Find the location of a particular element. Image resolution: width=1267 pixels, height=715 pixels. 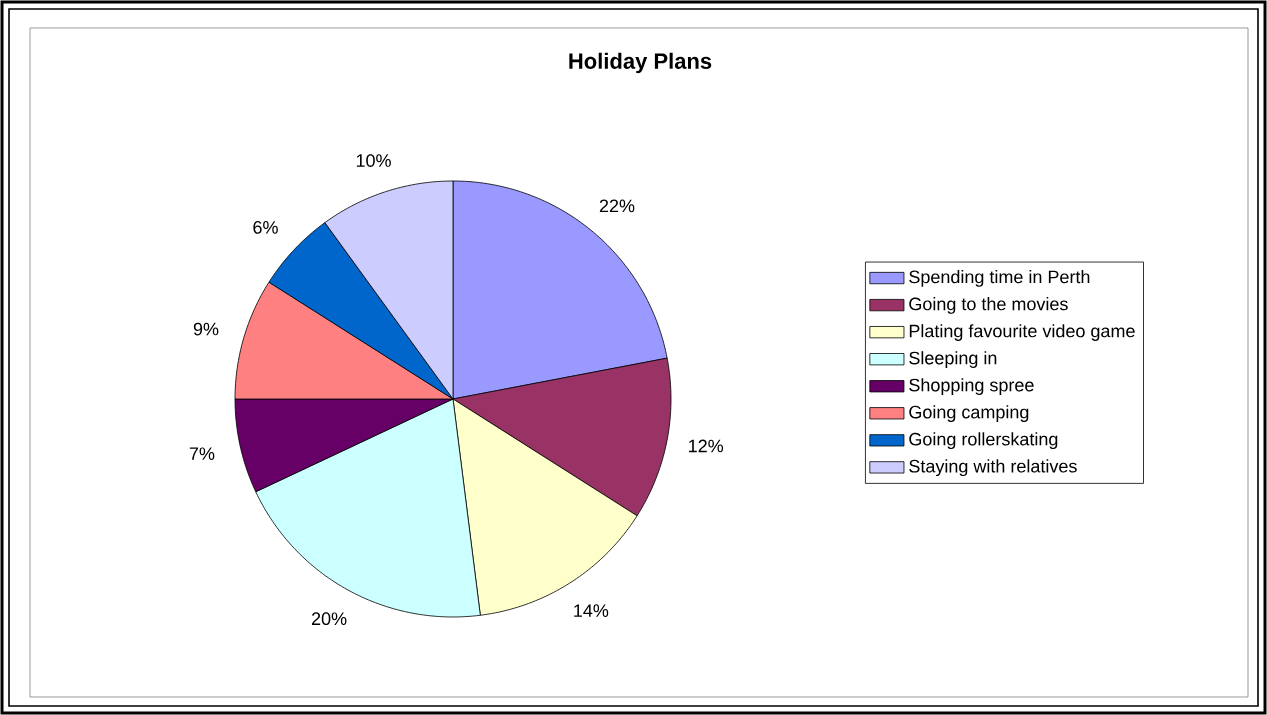

data-label: 10% is located at coordinates (373, 160).